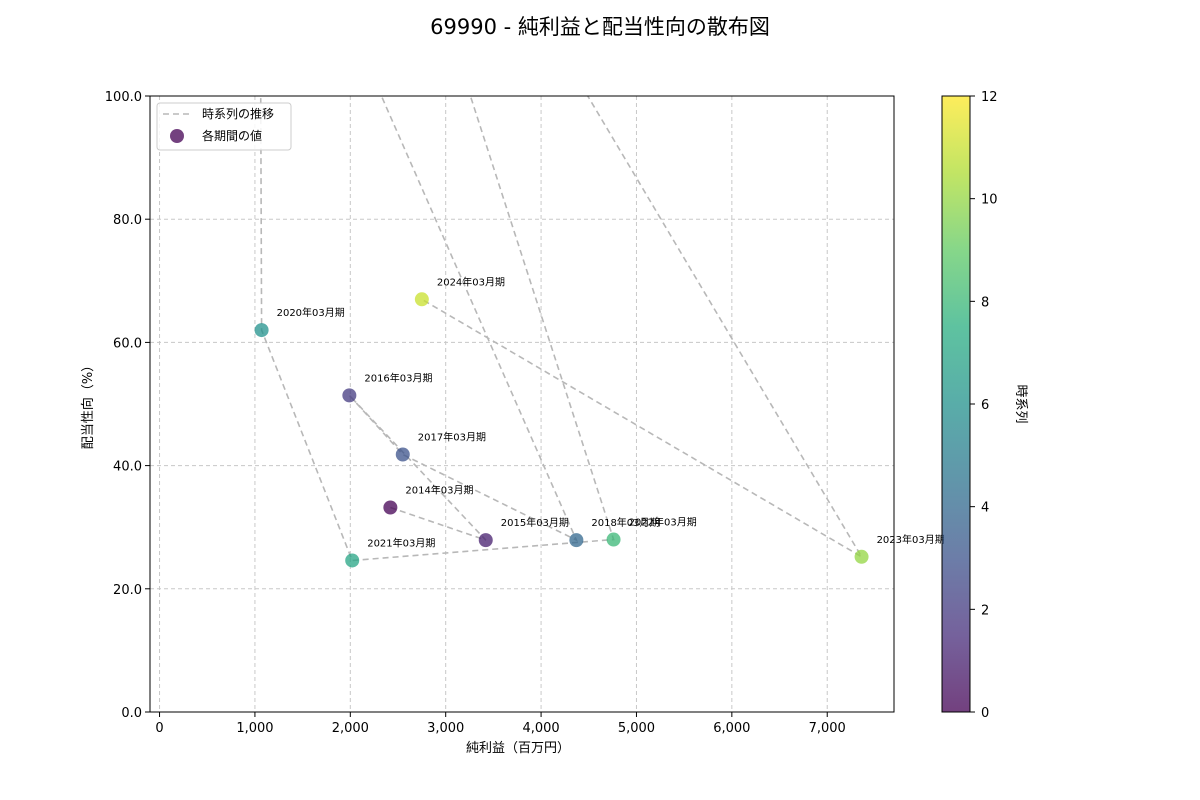  I want to click on point-label: 2020年03月期, so click(311, 312).